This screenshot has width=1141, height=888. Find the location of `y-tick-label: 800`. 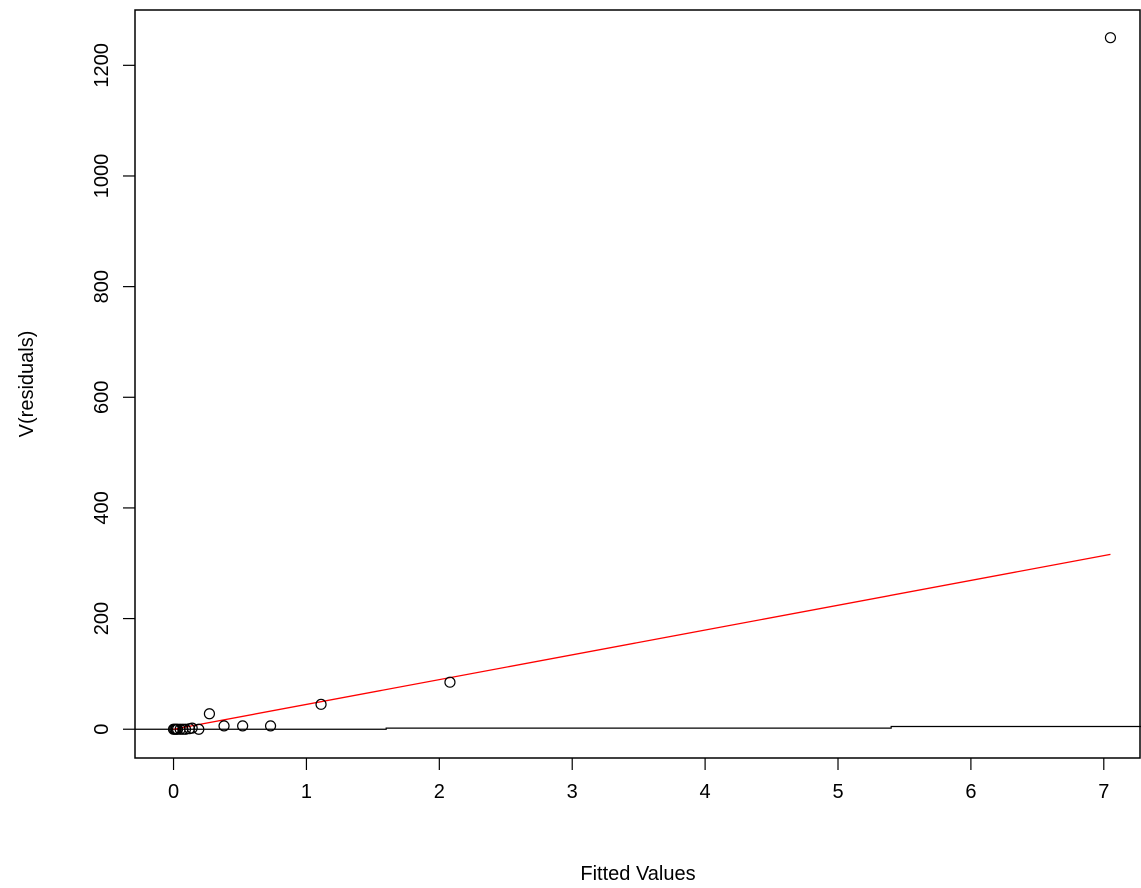

y-tick-label: 800 is located at coordinates (102, 286).